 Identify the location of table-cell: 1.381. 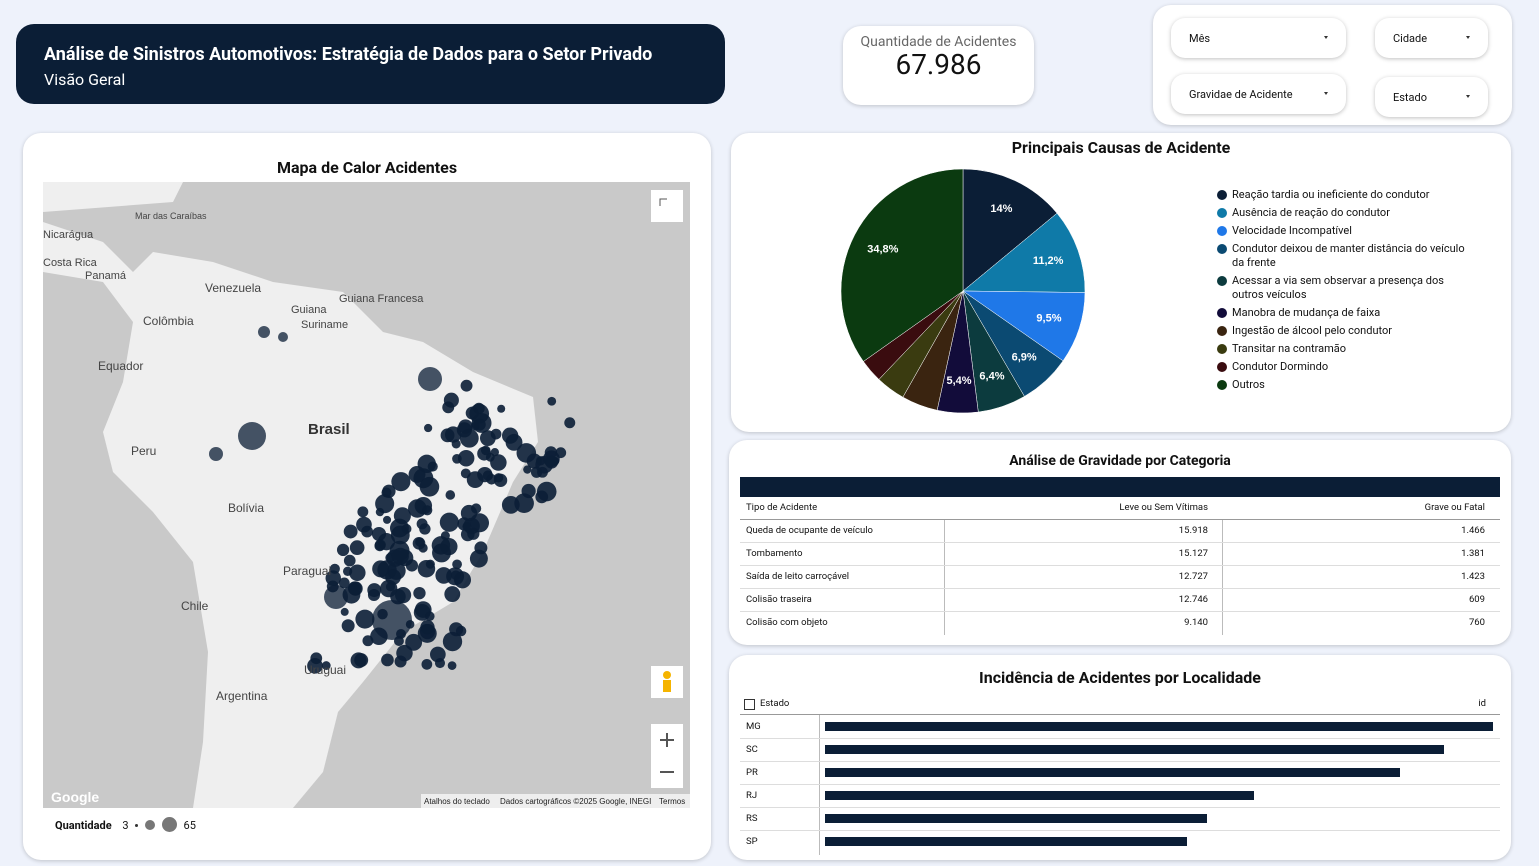
(1473, 553).